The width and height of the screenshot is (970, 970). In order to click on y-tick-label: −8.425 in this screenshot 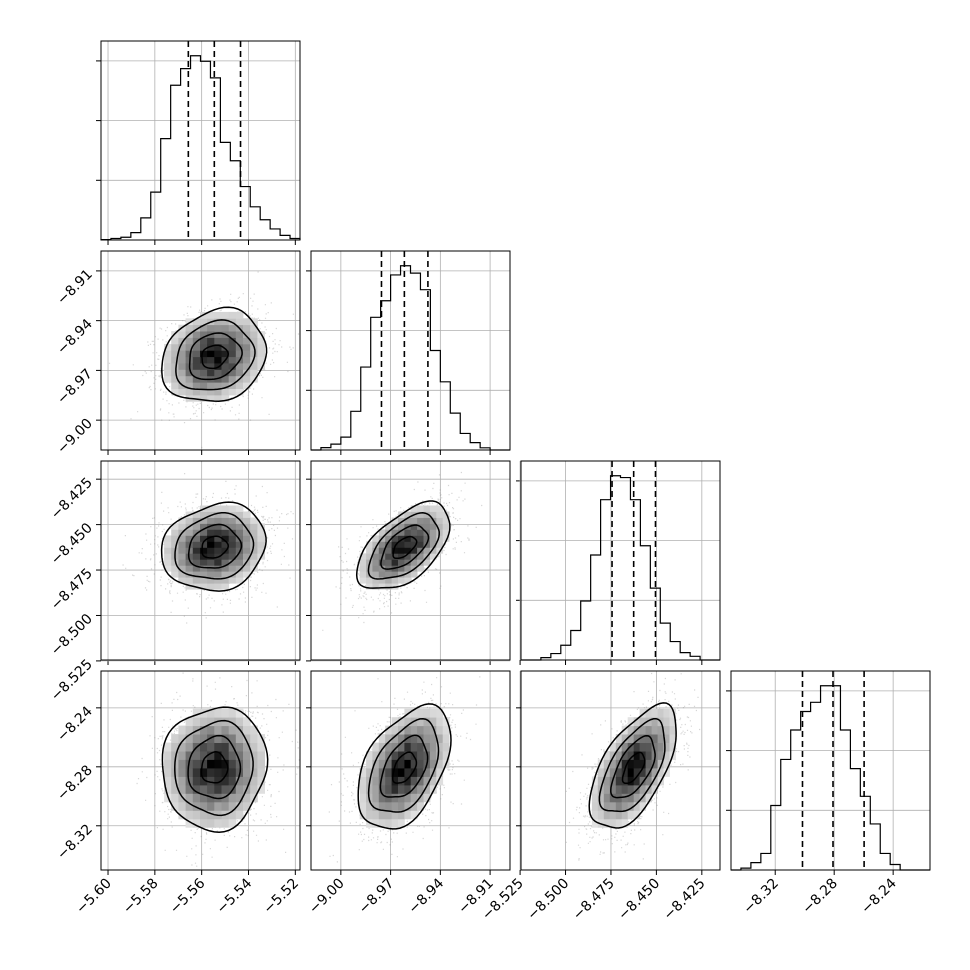, I will do `click(72, 499)`.